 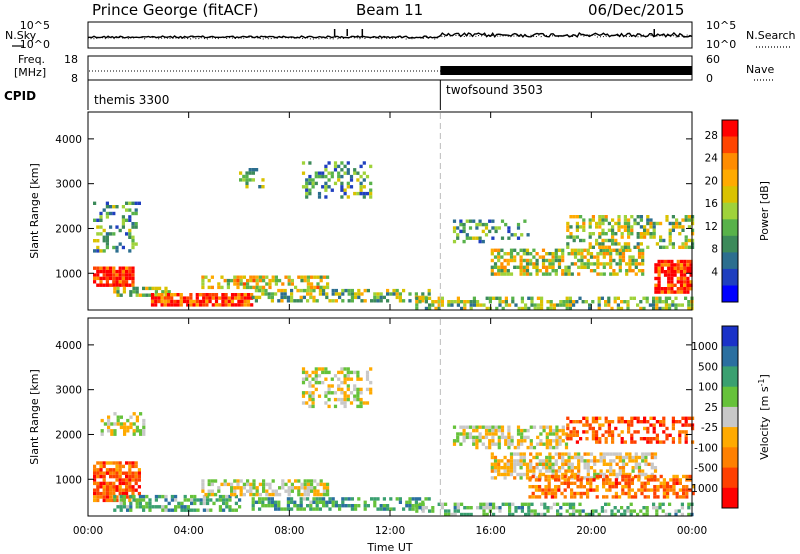 What do you see at coordinates (709, 428) in the screenshot?
I see `velocity-colorbar-tick: -25` at bounding box center [709, 428].